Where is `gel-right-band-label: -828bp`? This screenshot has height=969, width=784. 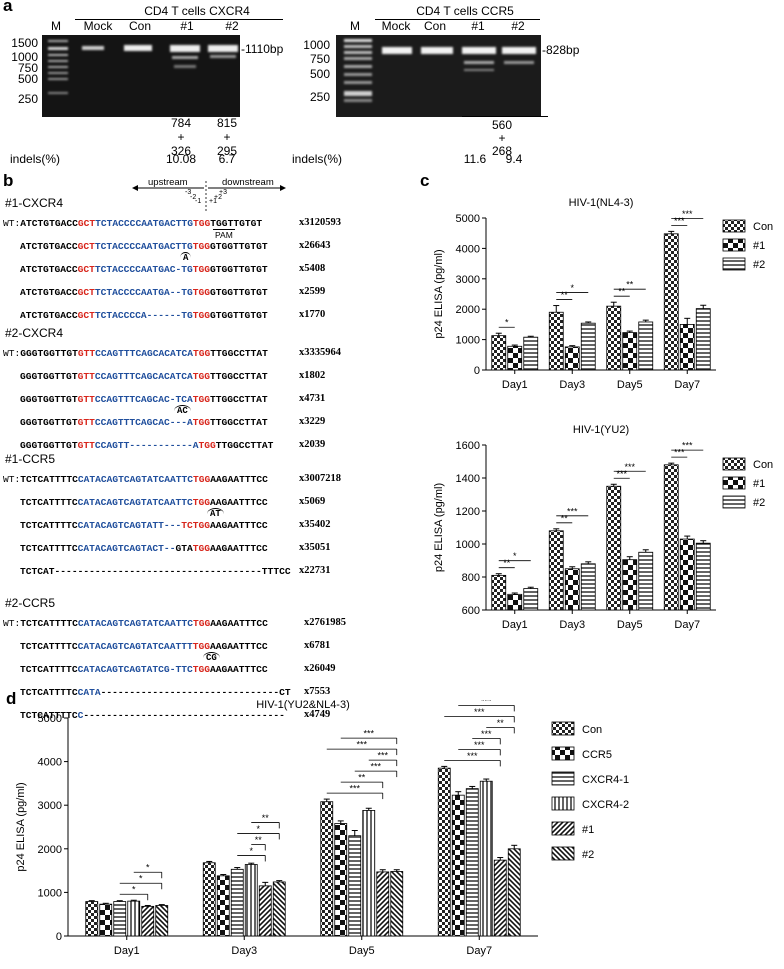 gel-right-band-label: -828bp is located at coordinates (561, 50).